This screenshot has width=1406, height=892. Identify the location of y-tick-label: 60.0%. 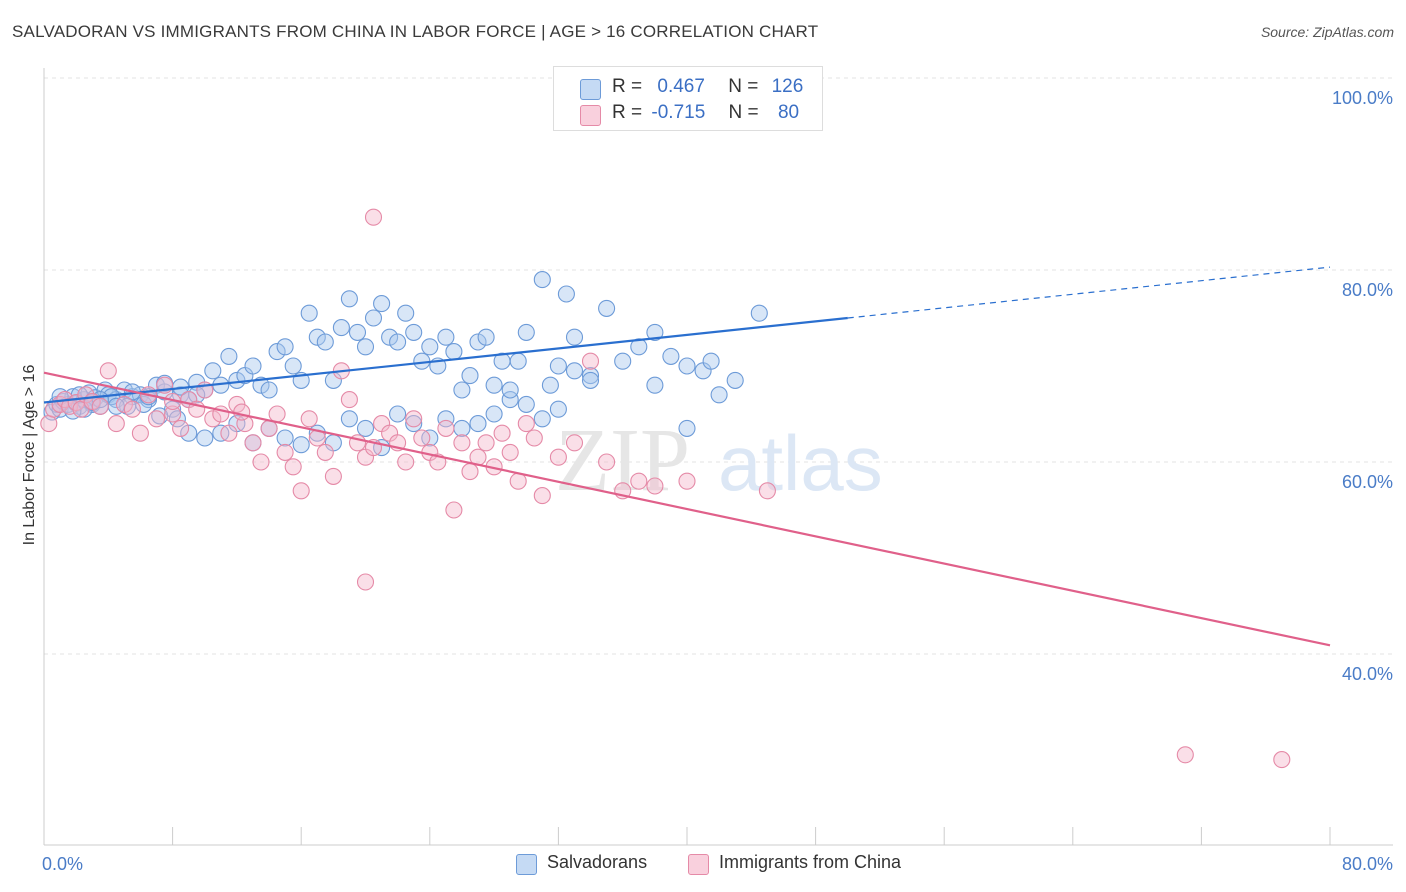
(1367, 482).